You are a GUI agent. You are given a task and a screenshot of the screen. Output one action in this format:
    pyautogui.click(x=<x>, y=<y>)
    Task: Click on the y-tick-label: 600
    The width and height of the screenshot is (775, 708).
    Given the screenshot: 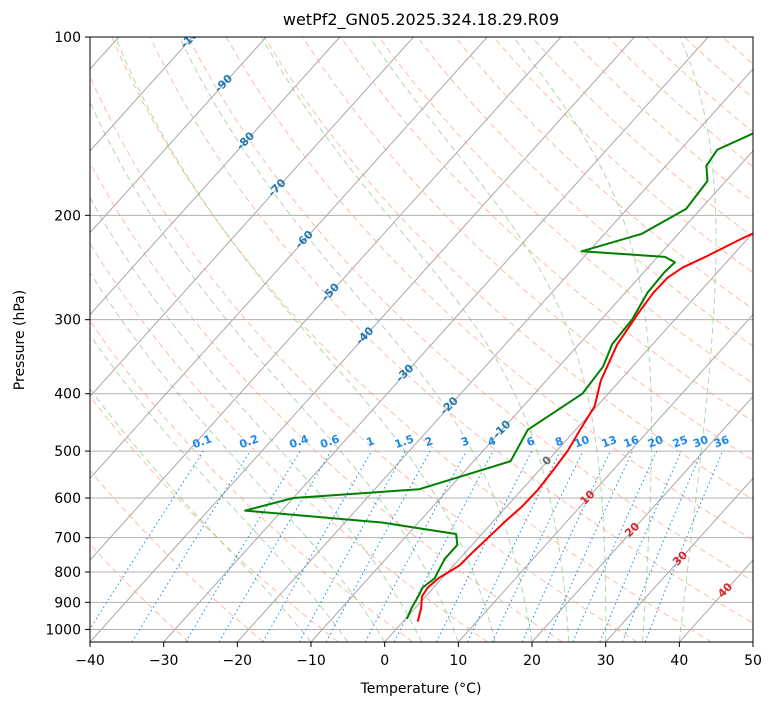 What is the action you would take?
    pyautogui.click(x=67, y=499)
    